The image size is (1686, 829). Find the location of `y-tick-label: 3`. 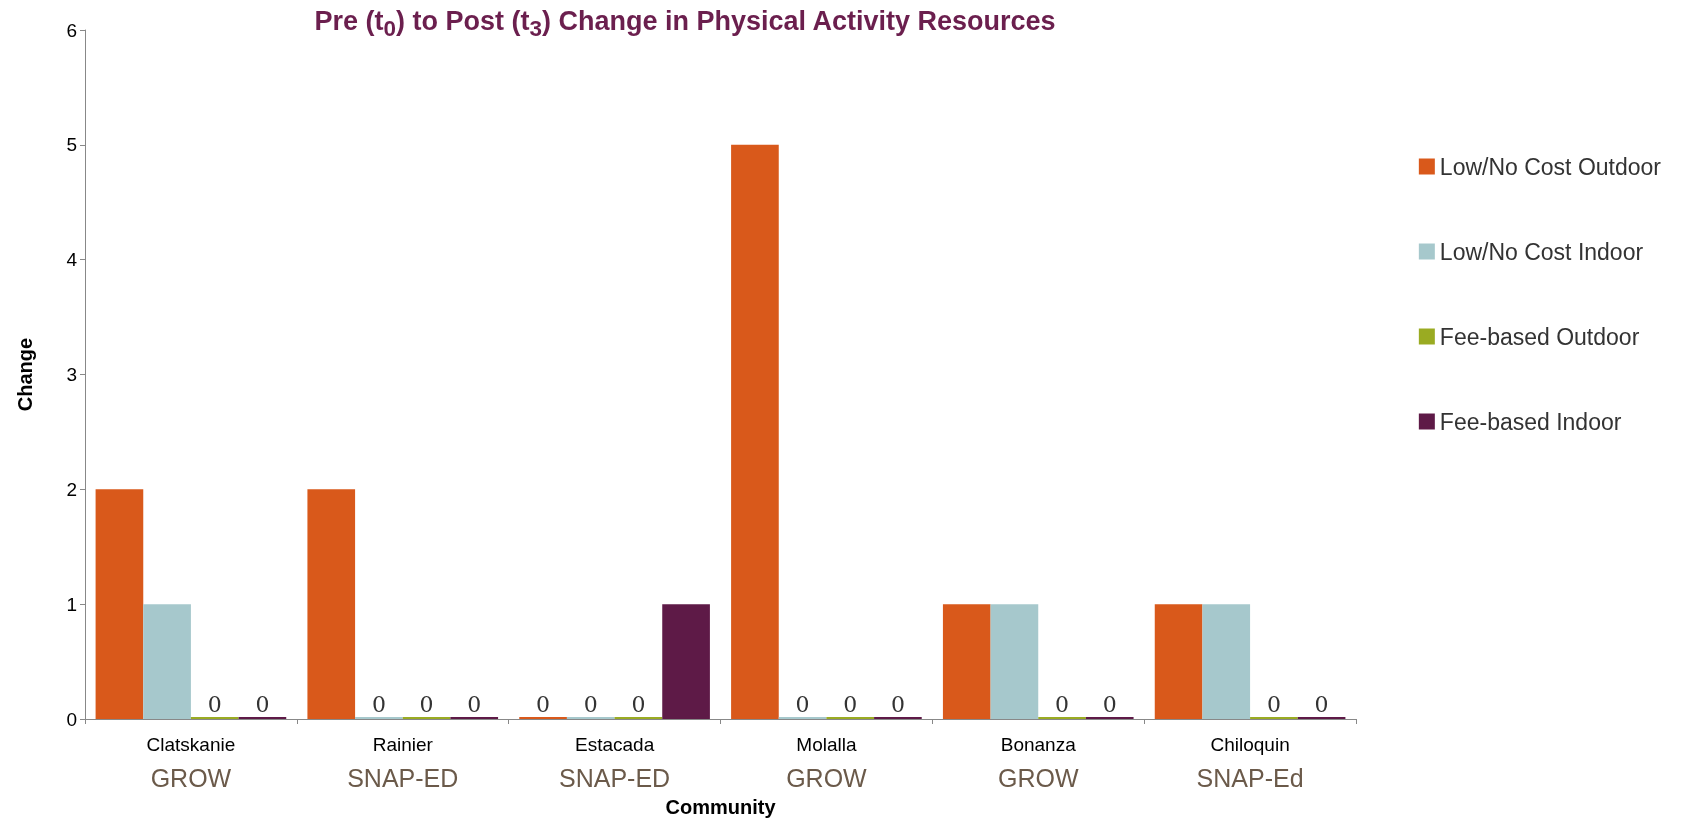

y-tick-label: 3 is located at coordinates (71, 374).